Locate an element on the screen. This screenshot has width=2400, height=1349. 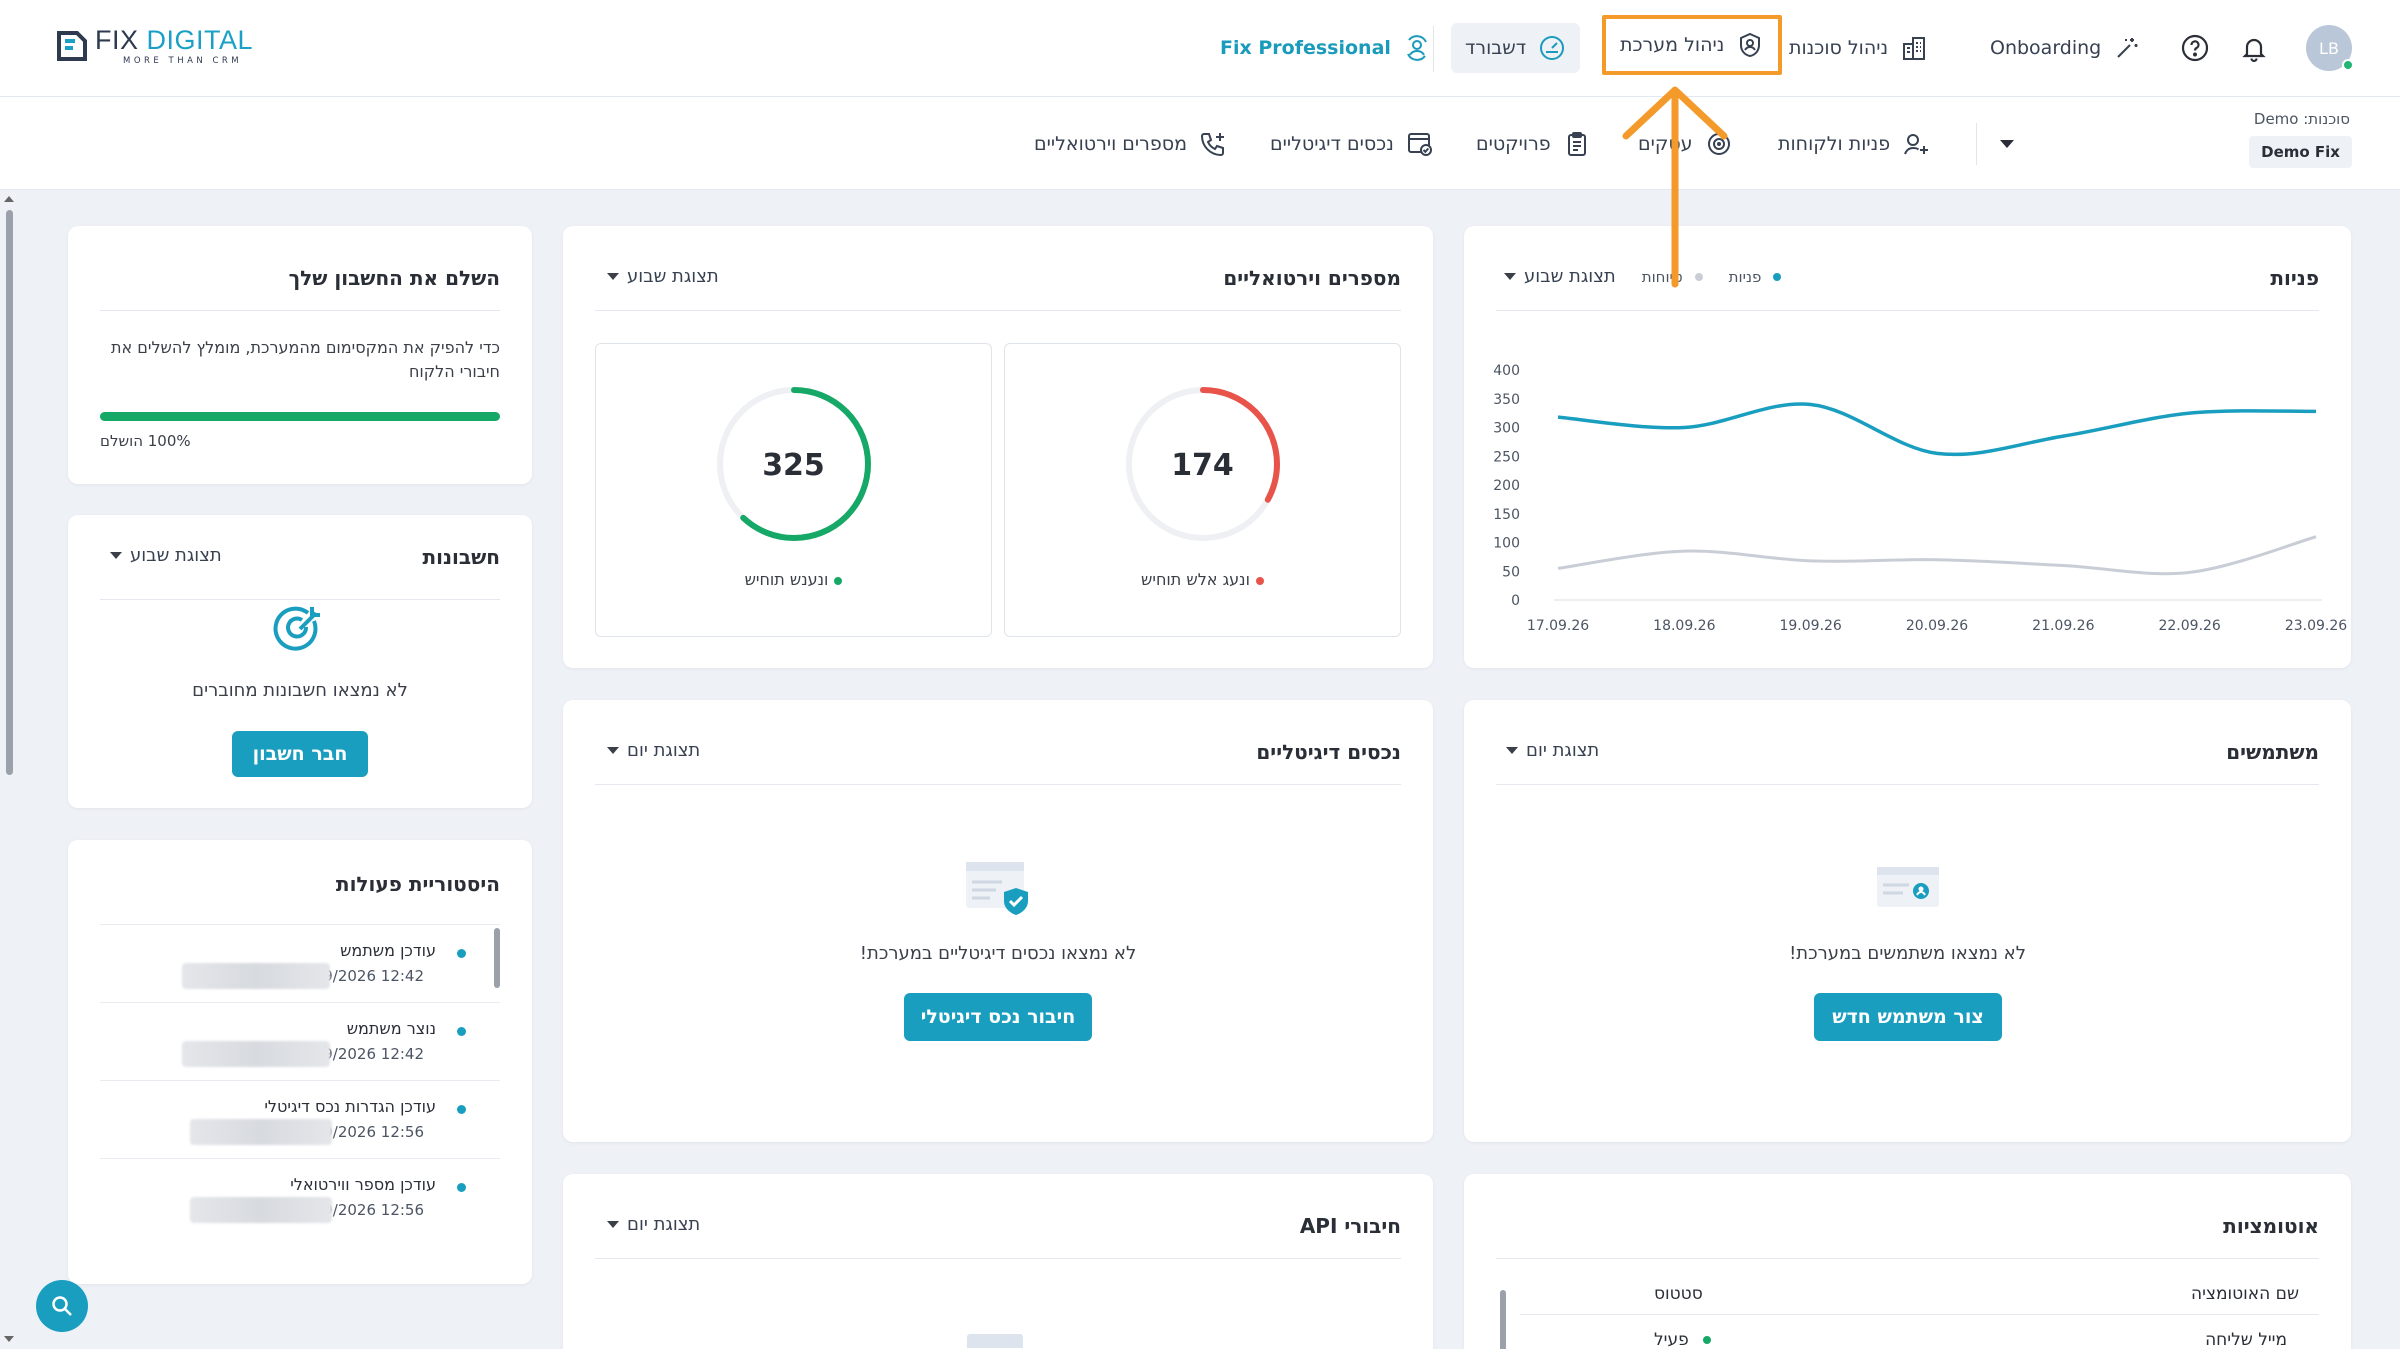
unanswered-calls-box: 174 ונעג אלש תוחיש is located at coordinates (1202, 490).